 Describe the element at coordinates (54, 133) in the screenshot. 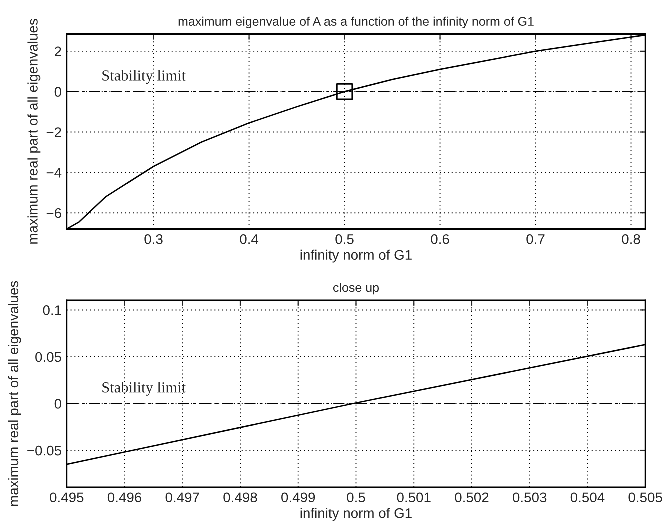

I see `y-tick-label: −2` at that location.